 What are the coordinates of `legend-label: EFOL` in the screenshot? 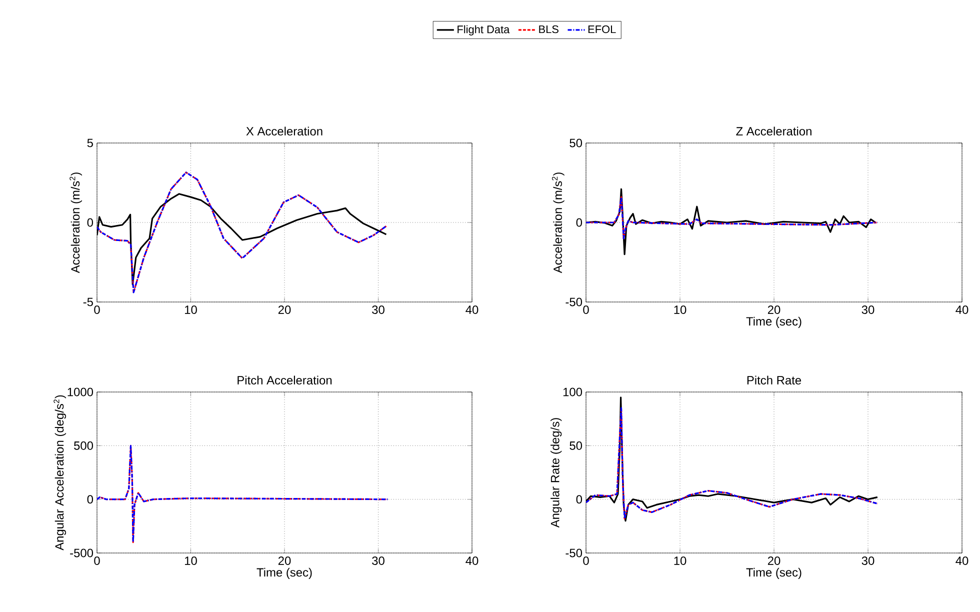 It's located at (602, 29).